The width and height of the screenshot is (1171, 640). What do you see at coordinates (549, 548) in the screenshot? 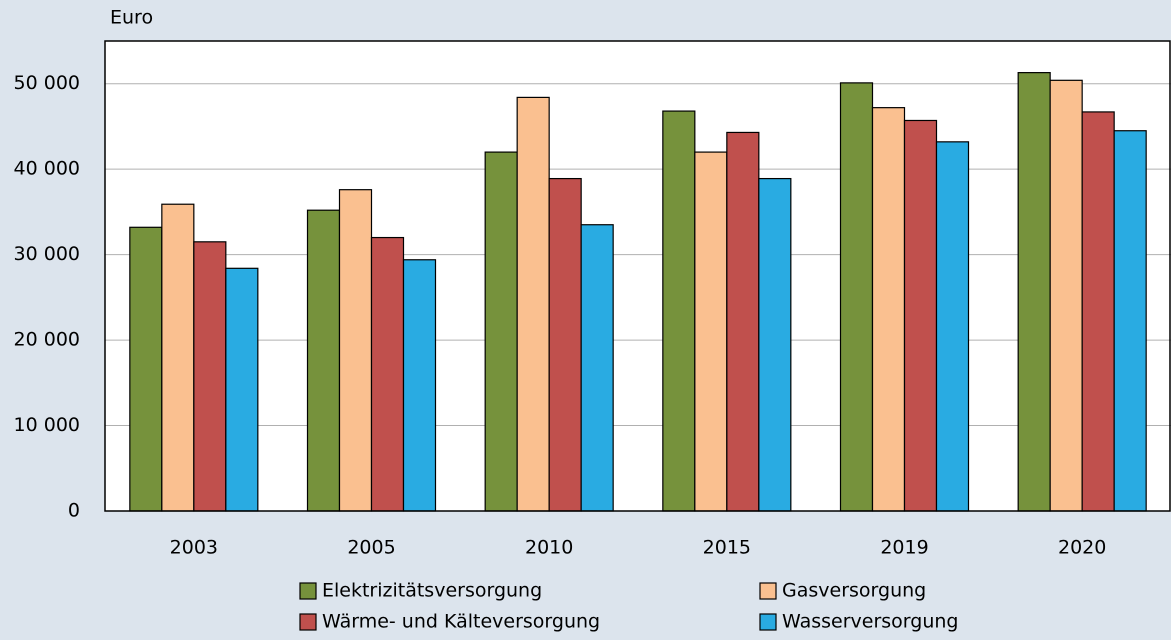
I see `x-tick-label: 2010` at bounding box center [549, 548].